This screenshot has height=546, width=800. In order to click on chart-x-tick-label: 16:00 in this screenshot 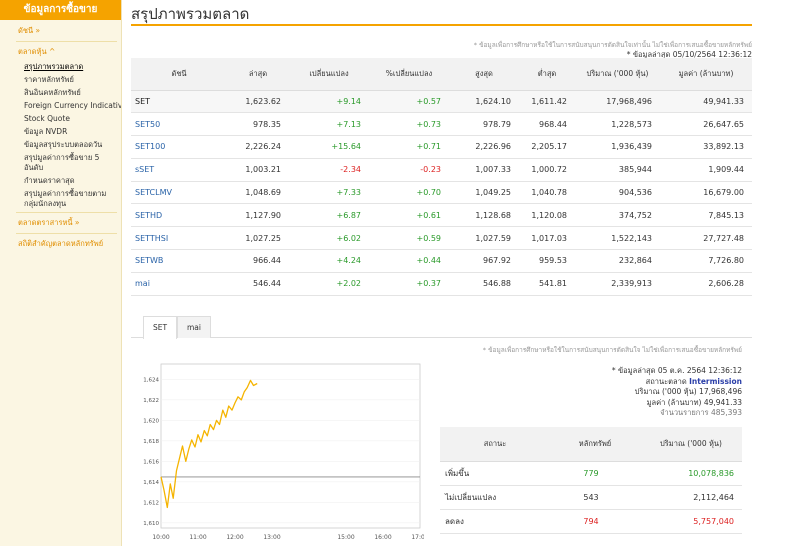, I will do `click(382, 537)`.